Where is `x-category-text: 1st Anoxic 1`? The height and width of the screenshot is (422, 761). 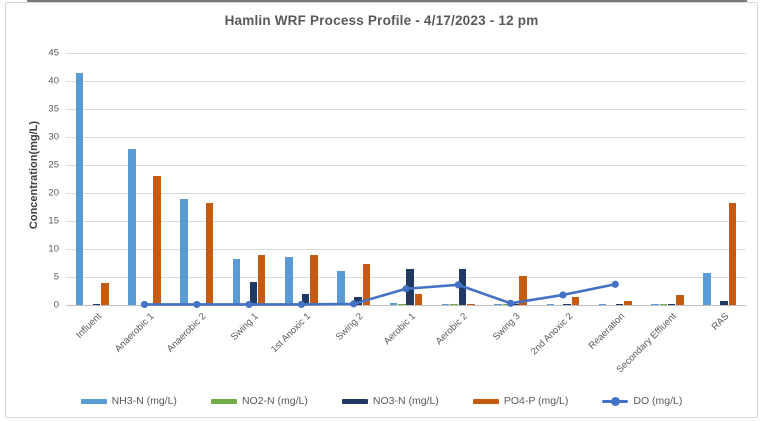
x-category-text: 1st Anoxic 1 is located at coordinates (291, 333).